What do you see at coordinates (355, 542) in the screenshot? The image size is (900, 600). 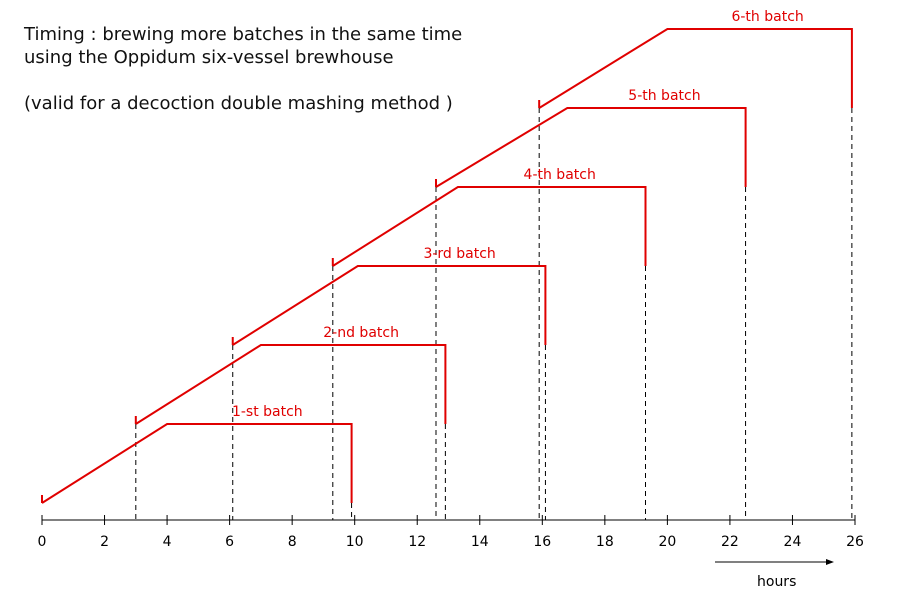 I see `x-tick-label: 10` at bounding box center [355, 542].